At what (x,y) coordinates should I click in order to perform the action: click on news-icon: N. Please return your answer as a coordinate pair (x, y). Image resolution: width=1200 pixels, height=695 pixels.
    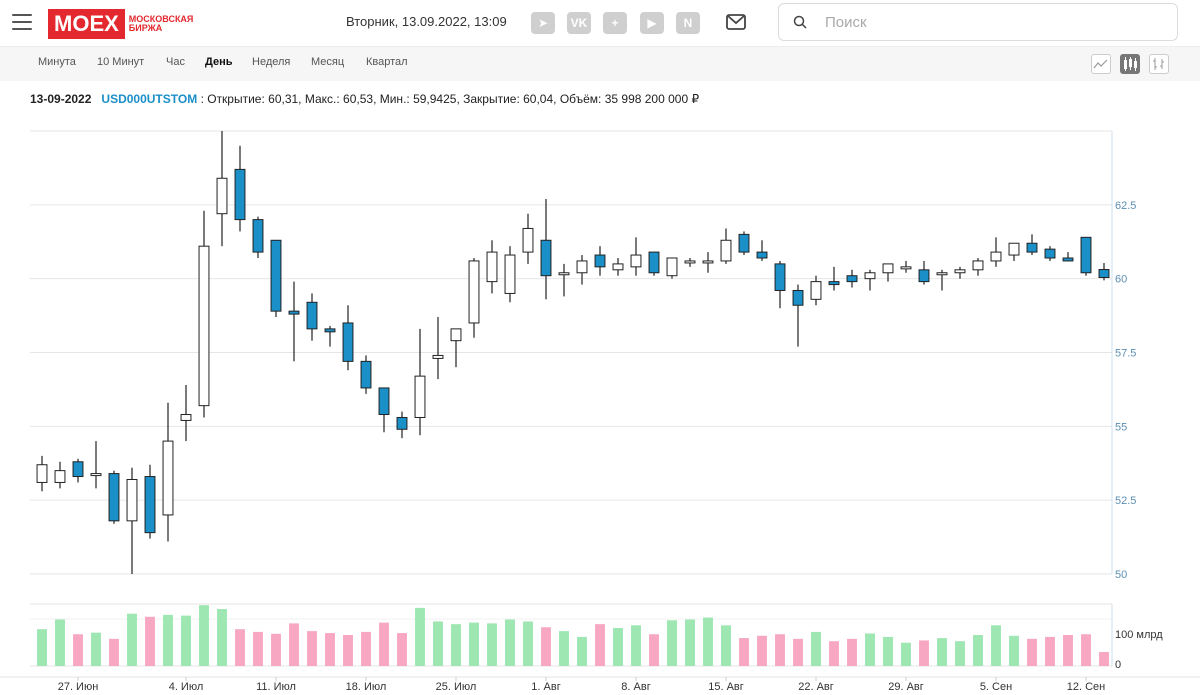
    Looking at the image, I should click on (688, 23).